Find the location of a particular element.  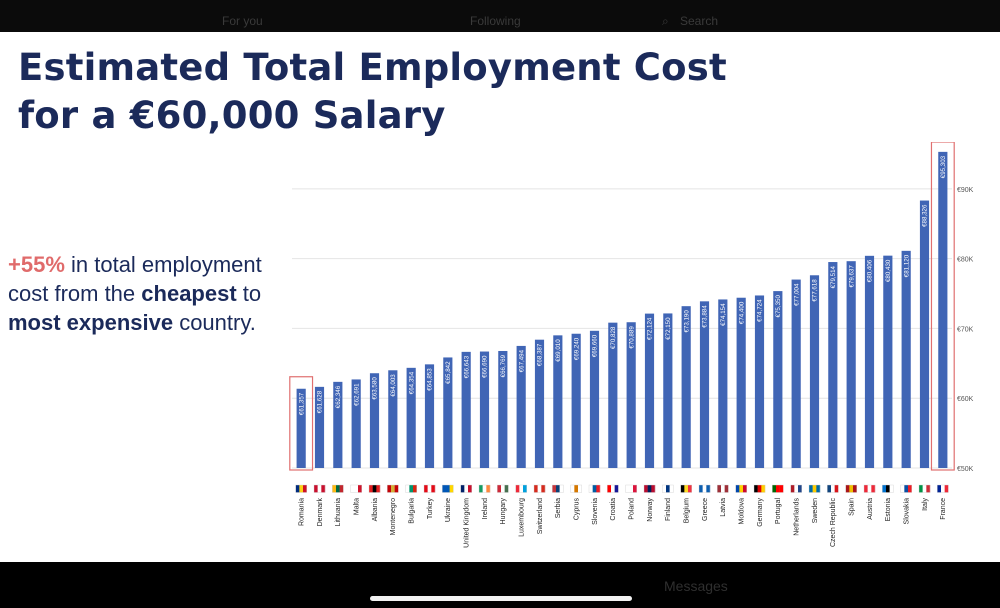

category-label: Switzerland is located at coordinates (540, 516).